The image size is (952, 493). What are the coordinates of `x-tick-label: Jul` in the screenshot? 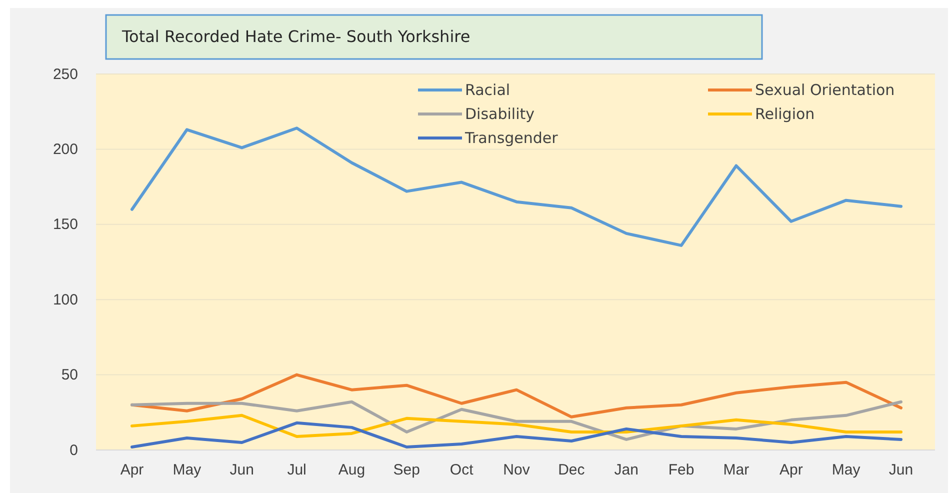 It's located at (296, 470).